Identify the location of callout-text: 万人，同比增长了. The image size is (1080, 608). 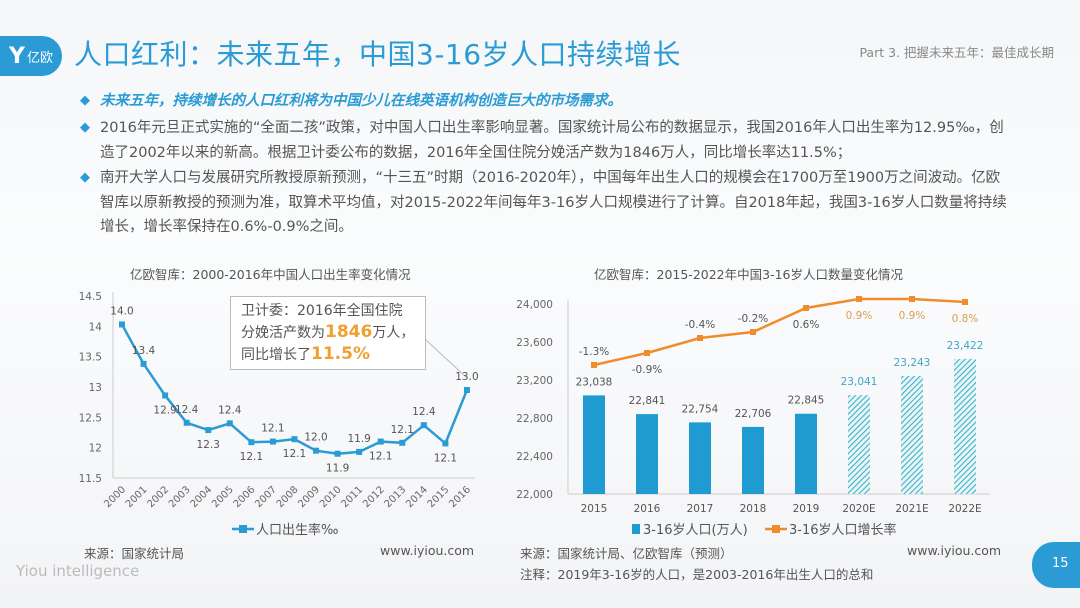
(328, 344).